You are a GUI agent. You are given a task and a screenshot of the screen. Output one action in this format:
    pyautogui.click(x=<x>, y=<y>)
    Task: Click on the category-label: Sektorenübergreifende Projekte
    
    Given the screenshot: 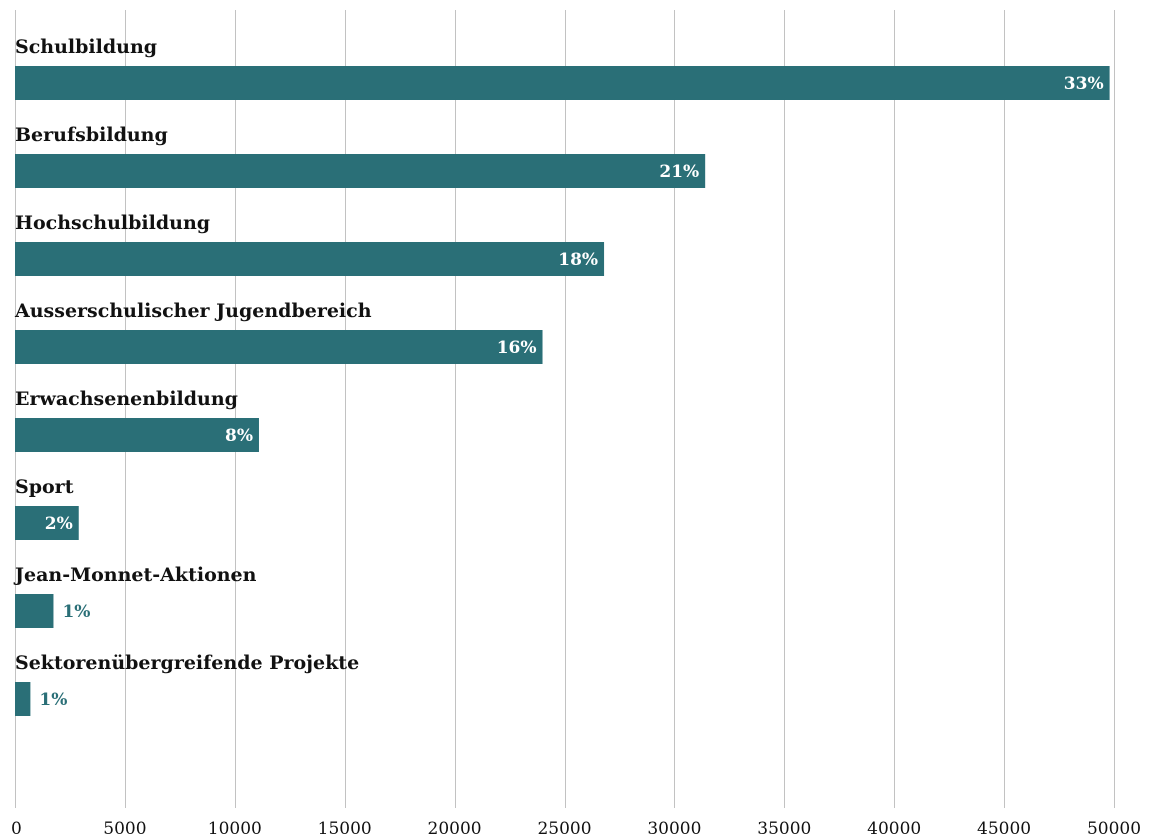 What is the action you would take?
    pyautogui.click(x=187, y=663)
    